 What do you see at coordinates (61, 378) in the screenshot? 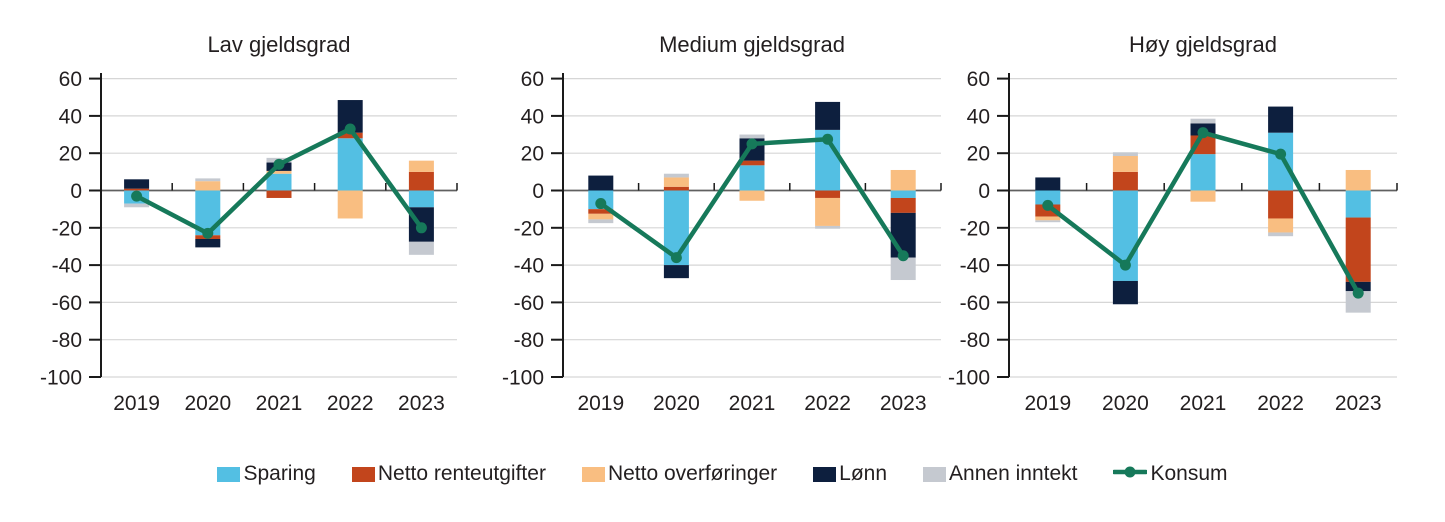
I see `y-tick-label: -100` at bounding box center [61, 378].